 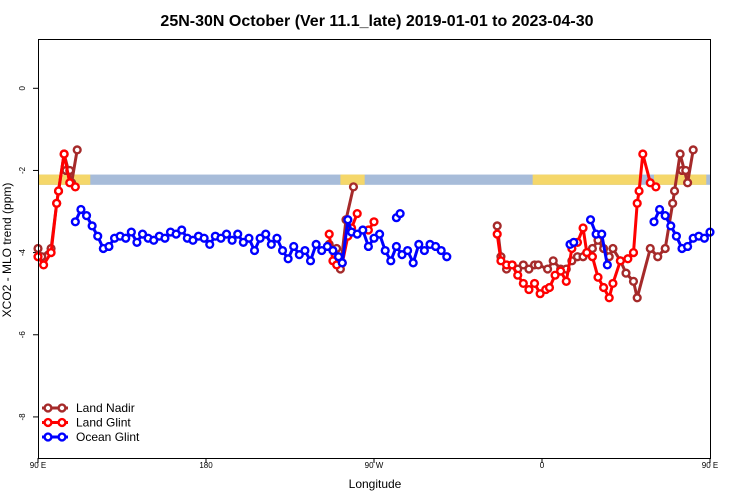 I want to click on legend-item: Land Nadir, so click(x=88, y=408).